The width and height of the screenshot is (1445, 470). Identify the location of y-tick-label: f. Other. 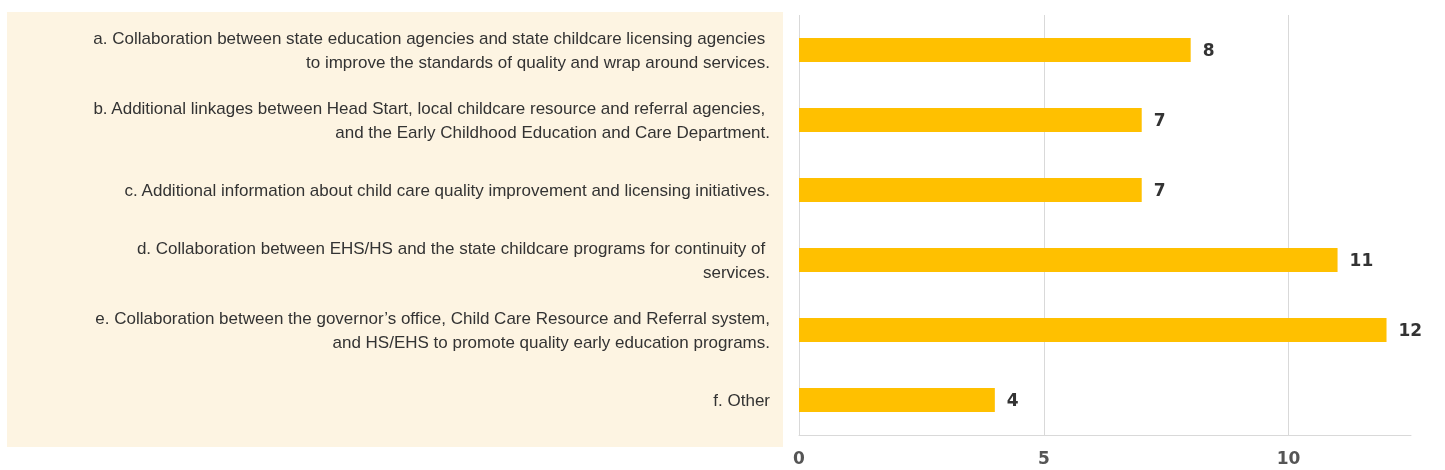
(742, 400).